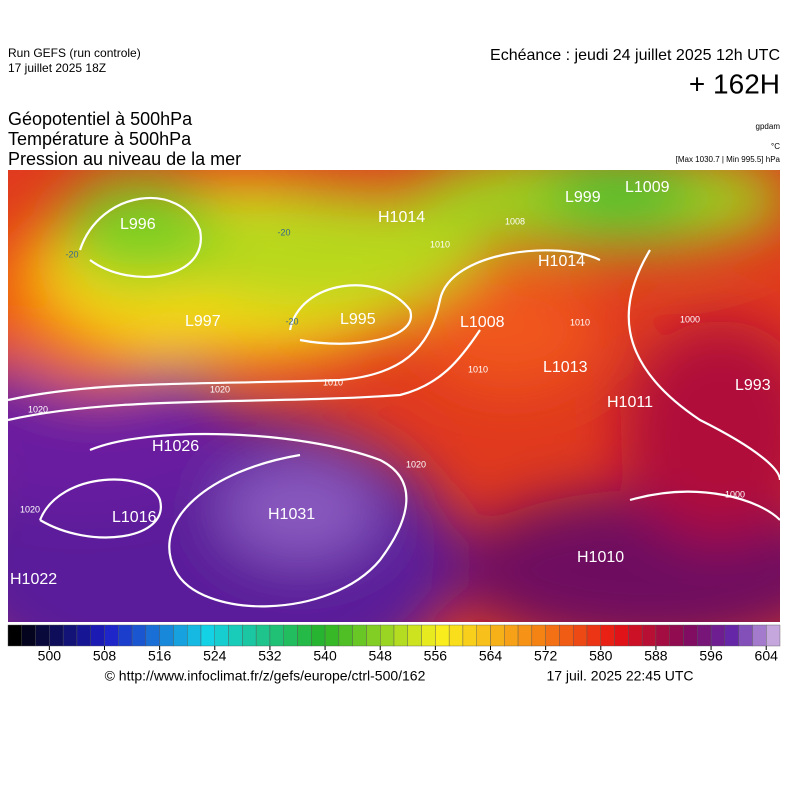 This screenshot has width=788, height=794. I want to click on forecast-time: Echéance : jeudi 24 juillet 2025 12h UTC, so click(635, 55).